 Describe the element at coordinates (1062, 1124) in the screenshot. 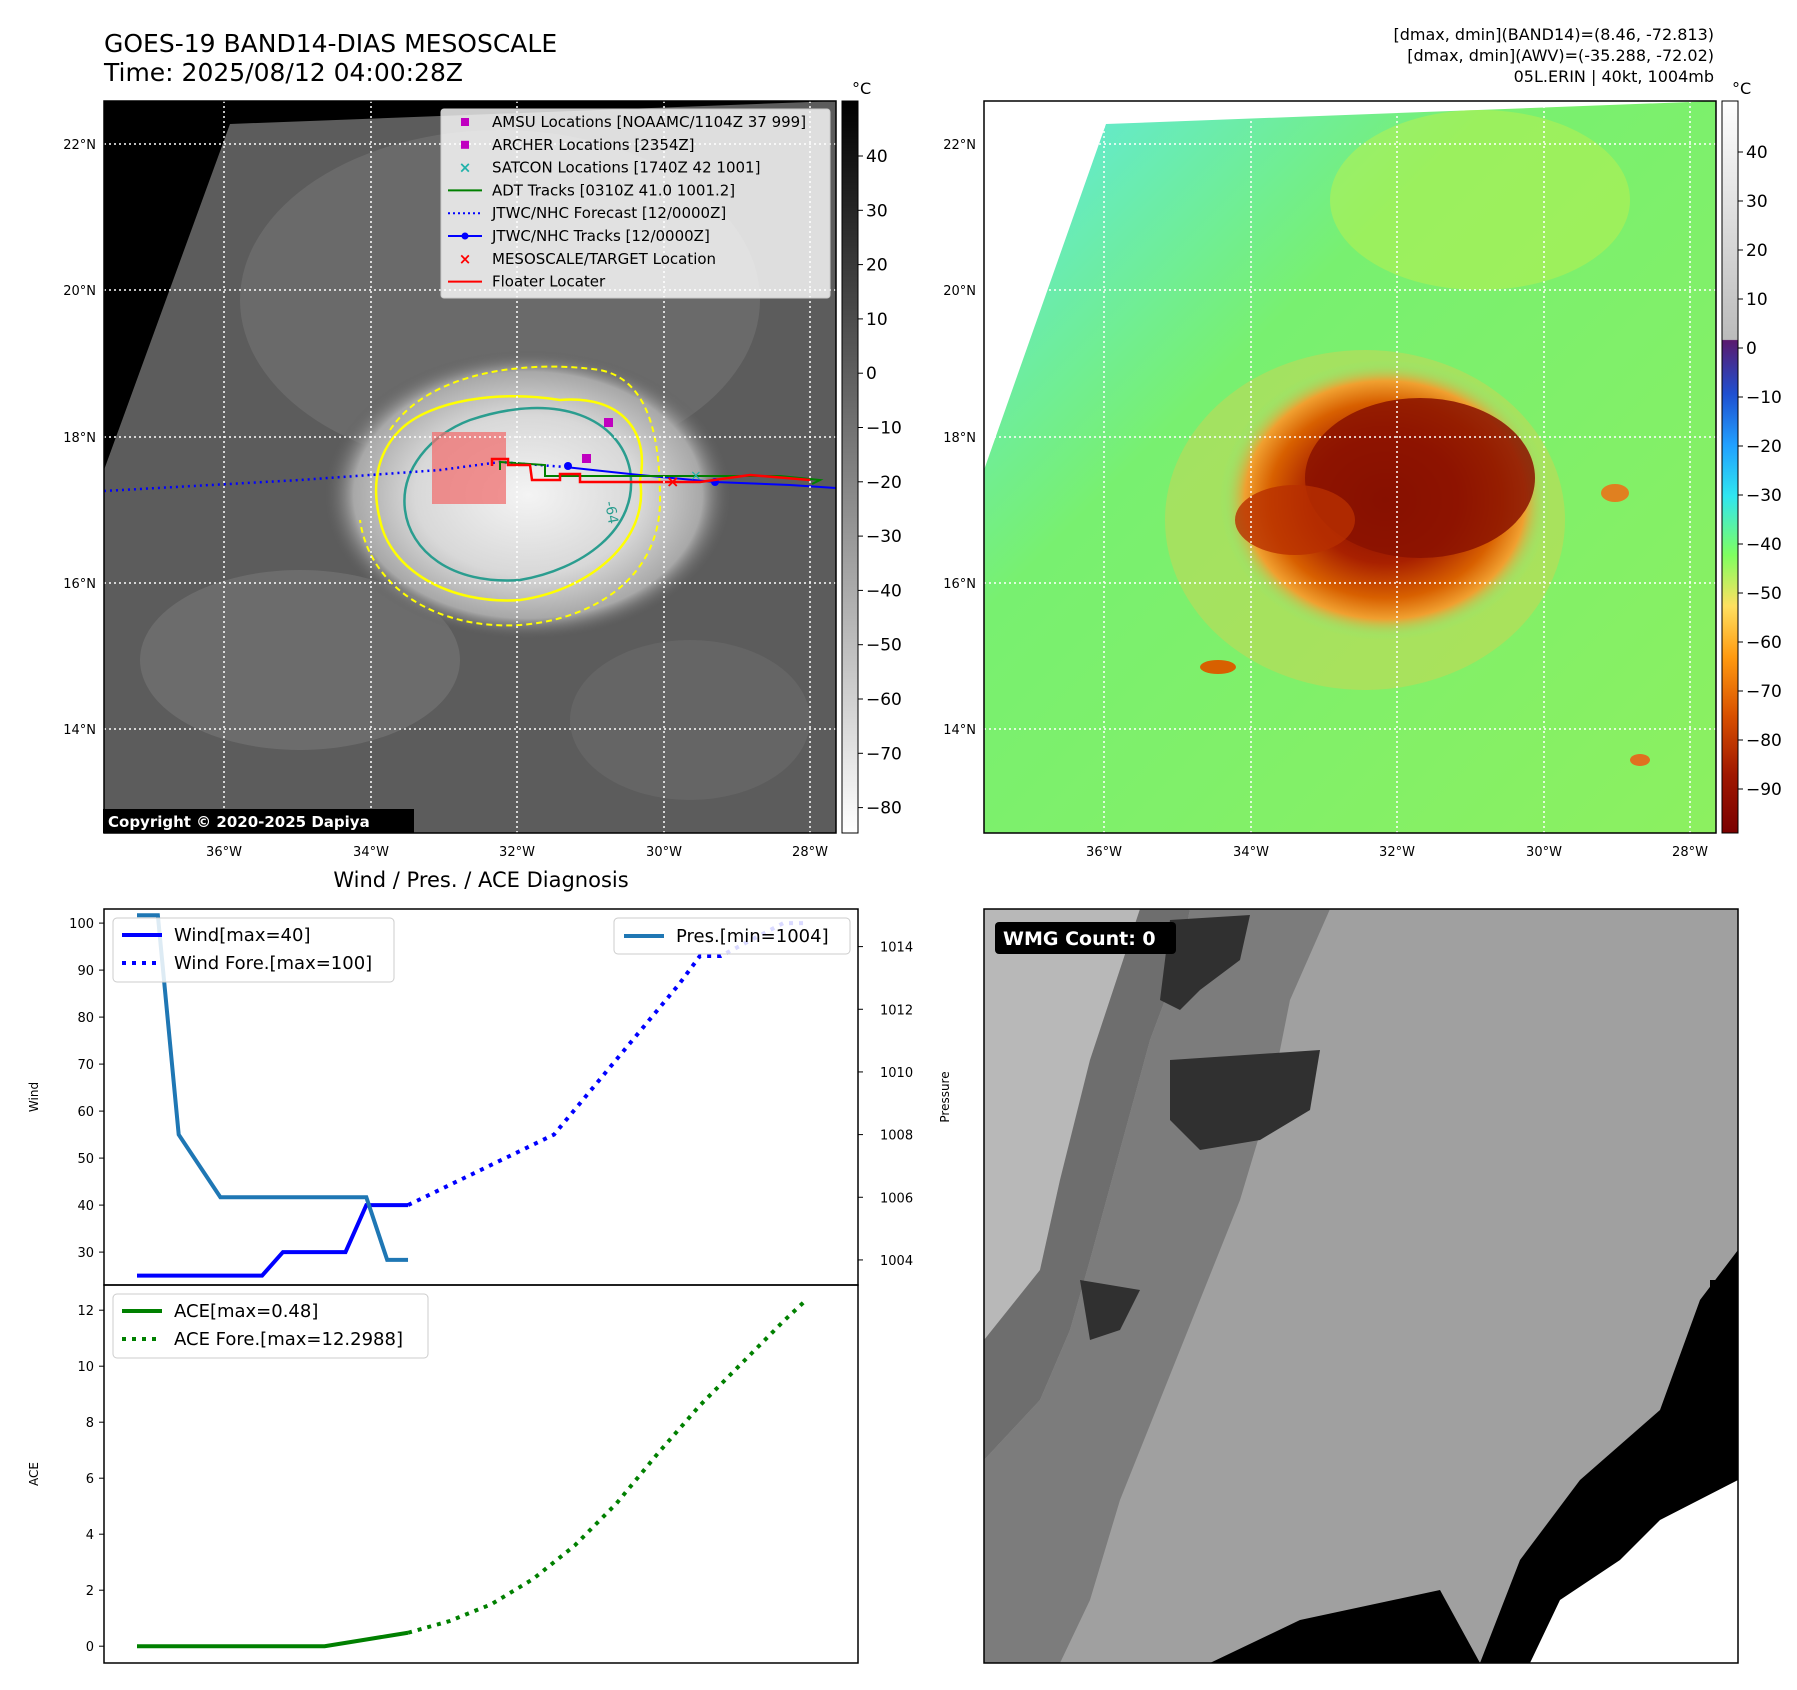

I see `wmg-region-light` at that location.